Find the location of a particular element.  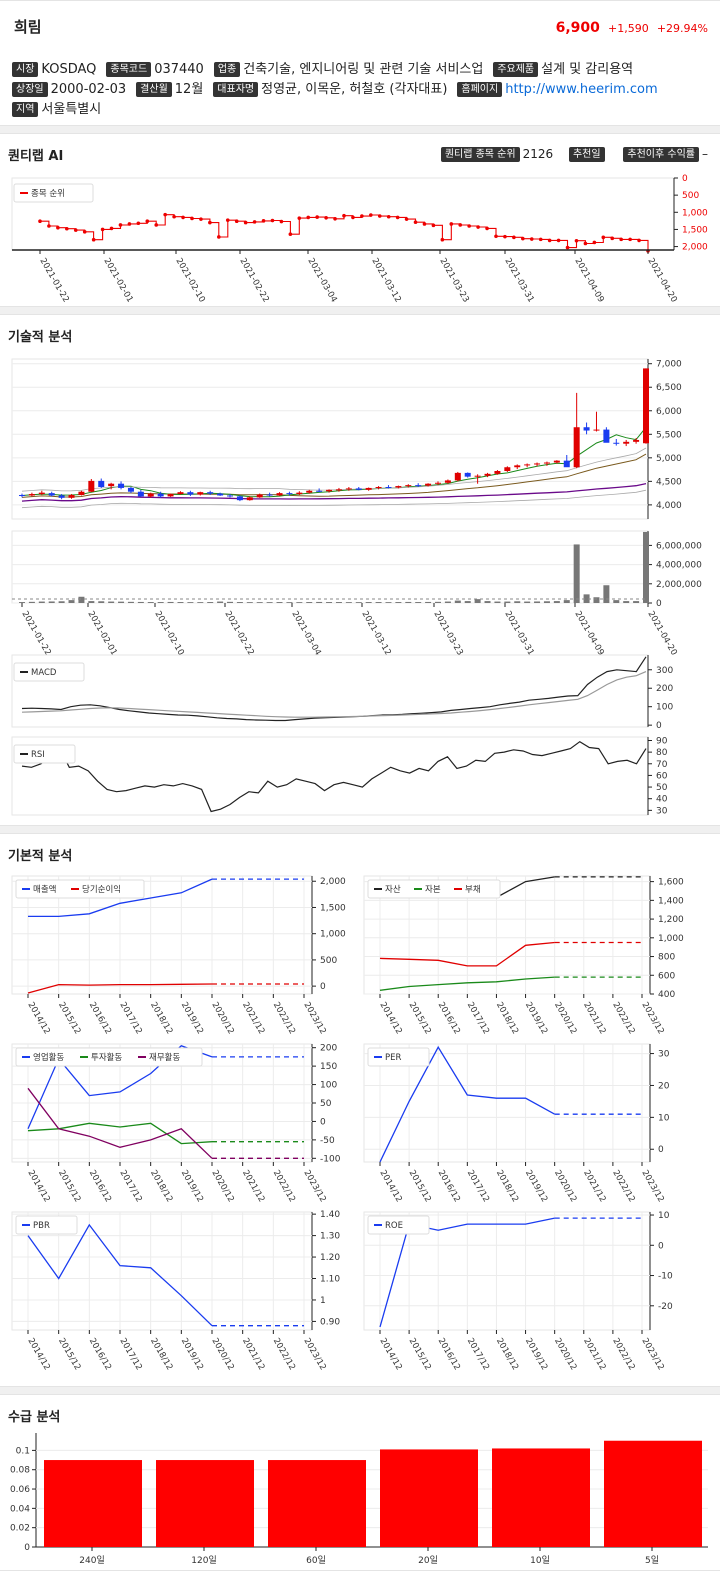

quantilab-summary: 퀀티랩 종목 순위 2126 추천일 추천이후 수익률 – is located at coordinates (574, 154).